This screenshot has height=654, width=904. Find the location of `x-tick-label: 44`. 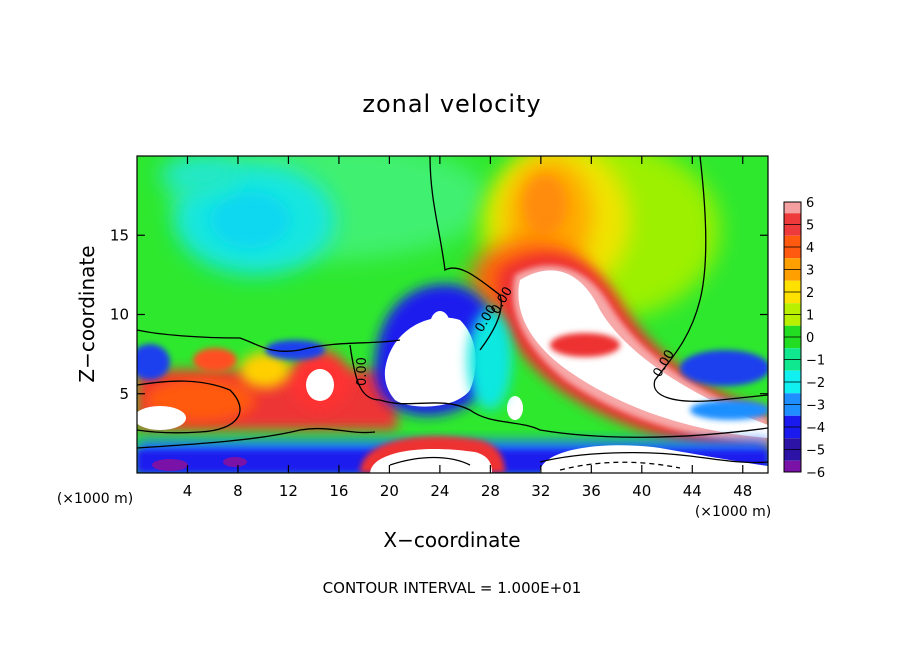

x-tick-label: 44 is located at coordinates (692, 491).